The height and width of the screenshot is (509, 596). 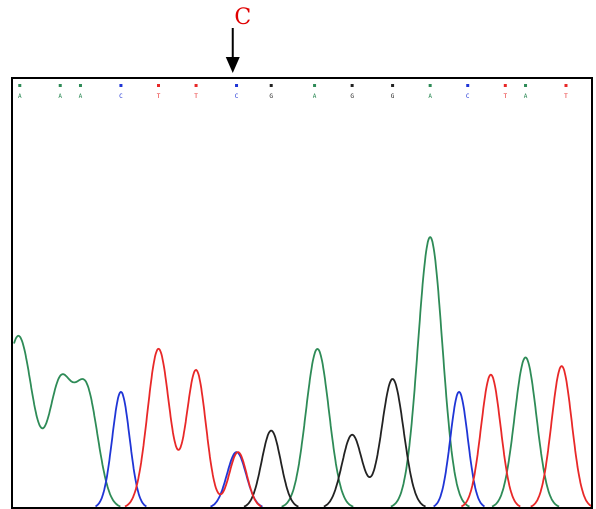 I want to click on base-call-14: T, so click(x=505, y=96).